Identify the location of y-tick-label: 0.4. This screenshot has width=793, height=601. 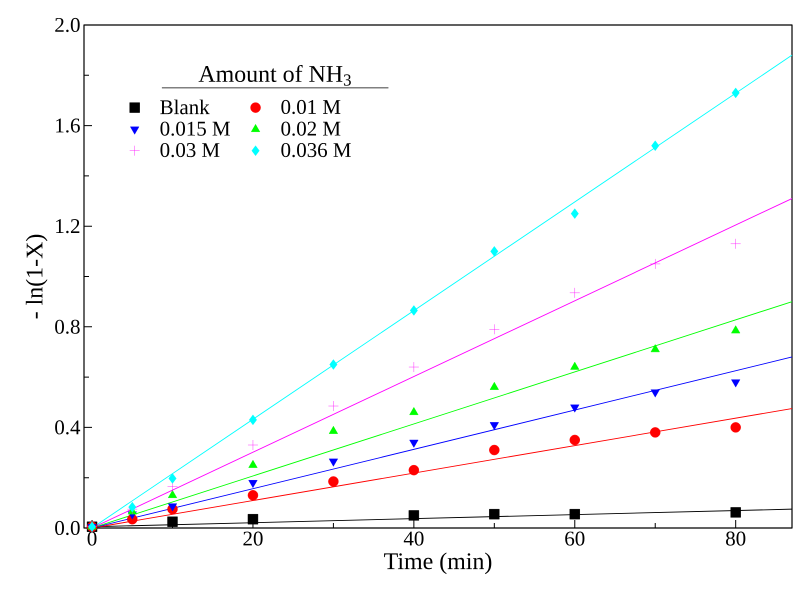
(67, 427).